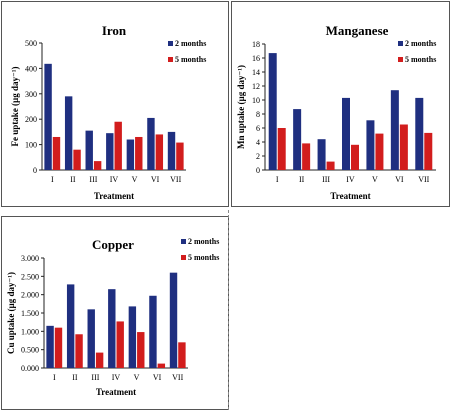 This screenshot has width=451, height=414. I want to click on iron-ytick-label: 500, so click(31, 43).